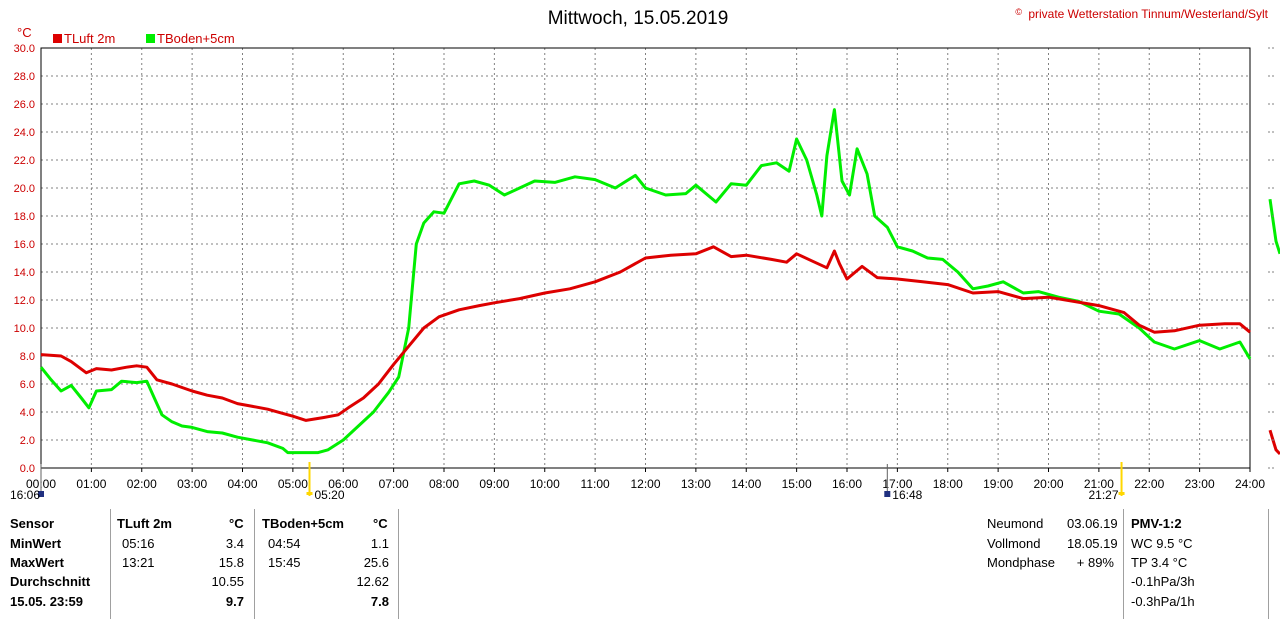 The width and height of the screenshot is (1280, 621). I want to click on tboden-current-value: 7.8, so click(379, 601).